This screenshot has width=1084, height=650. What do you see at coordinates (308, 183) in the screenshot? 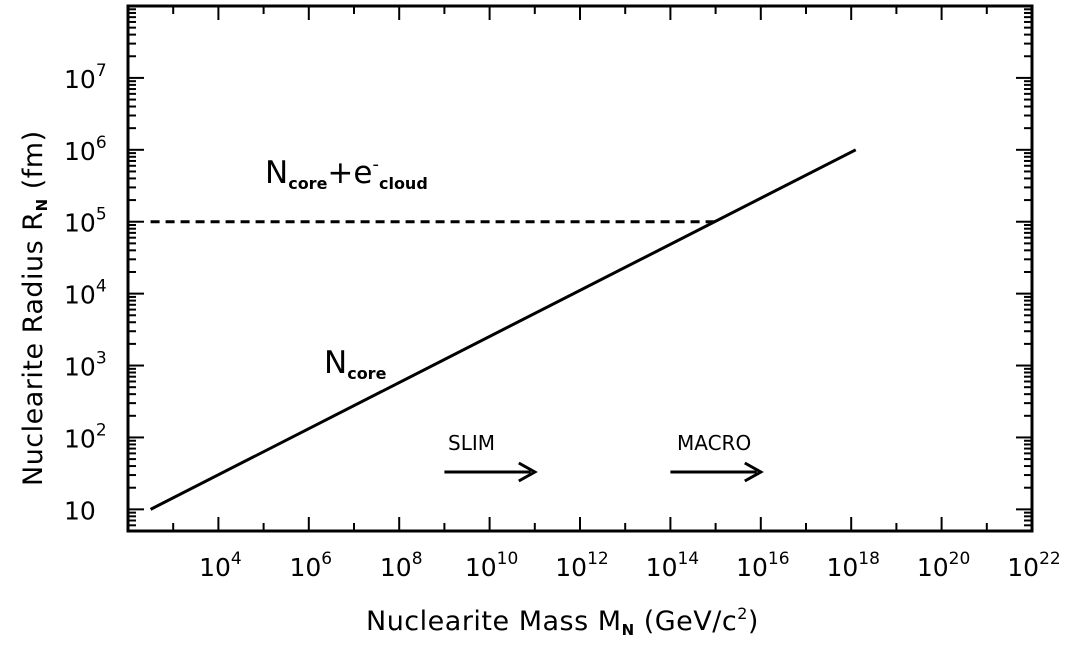
I see `anno-cloud-core: core` at bounding box center [308, 183].